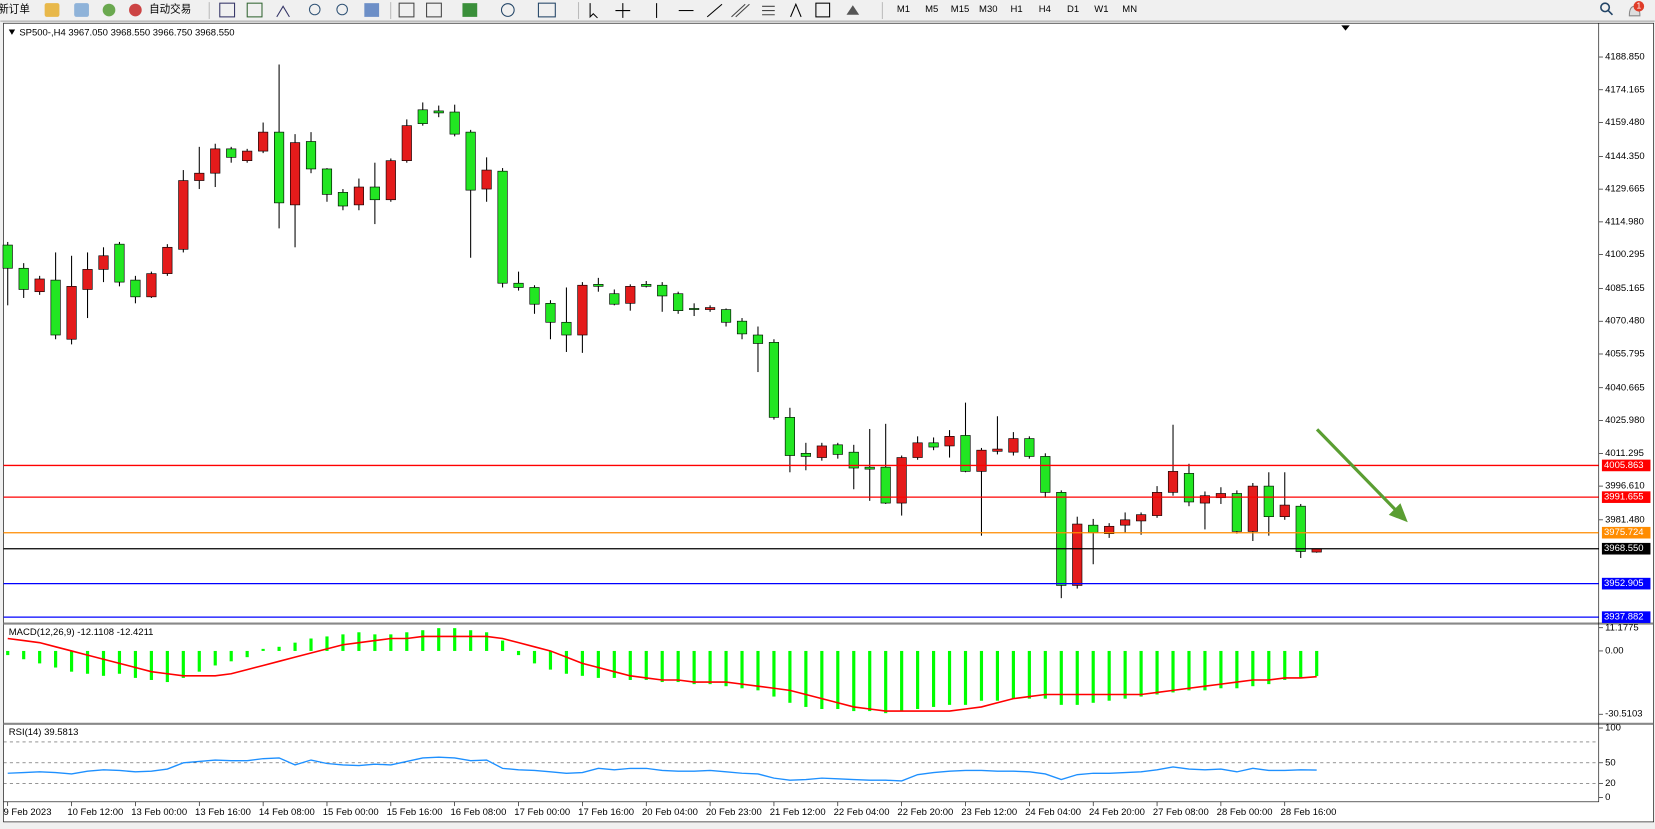 Image resolution: width=1655 pixels, height=829 pixels. What do you see at coordinates (1607, 797) in the screenshot?
I see `y-tick-label: 0` at bounding box center [1607, 797].